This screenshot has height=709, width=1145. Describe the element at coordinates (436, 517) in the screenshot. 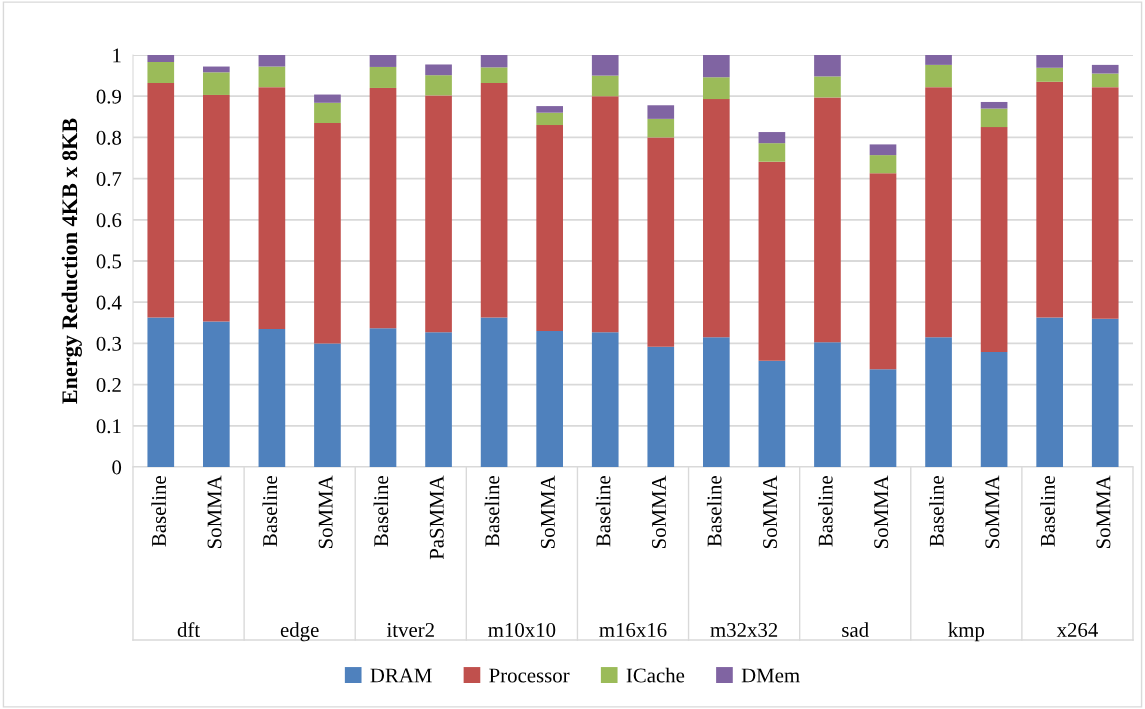

I see `x-tick-label: PaSMMA` at that location.